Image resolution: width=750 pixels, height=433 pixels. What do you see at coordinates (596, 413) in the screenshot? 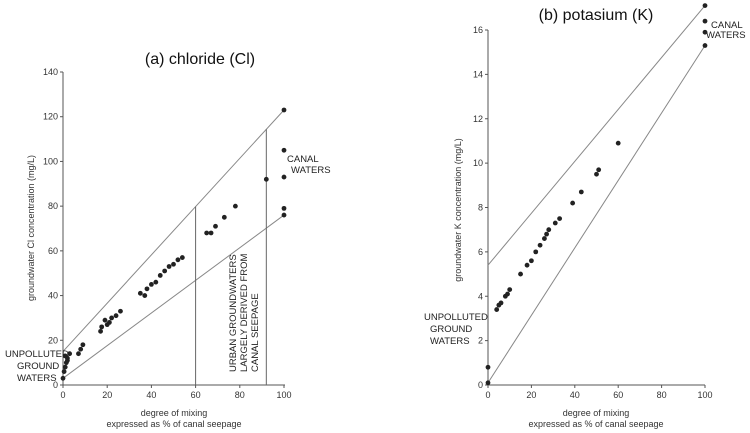
I see `panel-b-x-axis-title: degree of mixing` at bounding box center [596, 413].